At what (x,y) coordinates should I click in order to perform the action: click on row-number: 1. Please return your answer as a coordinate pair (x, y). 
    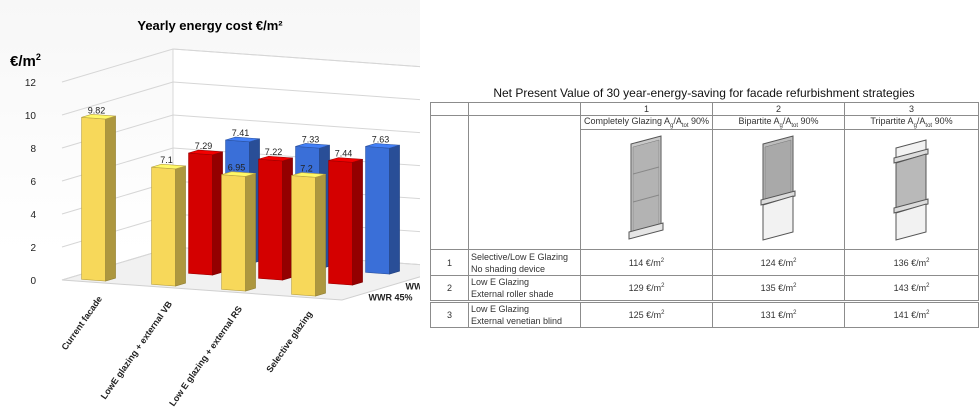
    Looking at the image, I should click on (449, 262).